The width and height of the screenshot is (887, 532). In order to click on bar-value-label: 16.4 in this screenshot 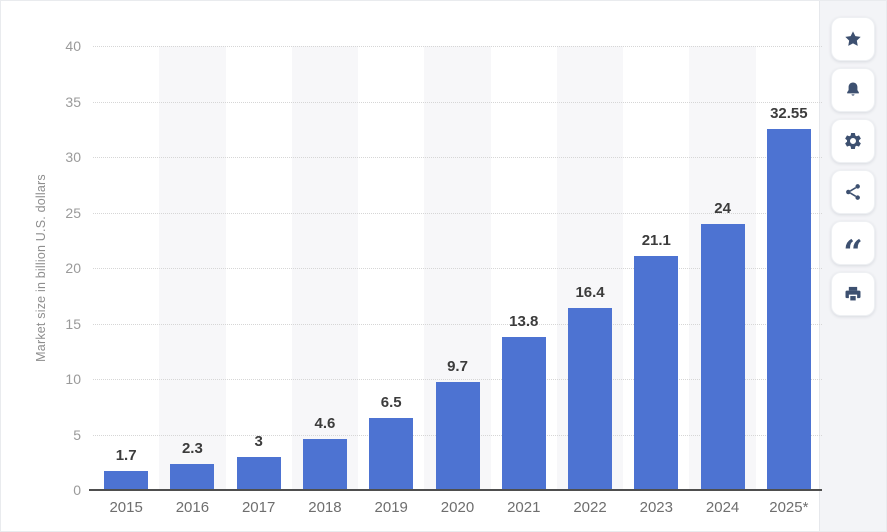, I will do `click(590, 292)`.